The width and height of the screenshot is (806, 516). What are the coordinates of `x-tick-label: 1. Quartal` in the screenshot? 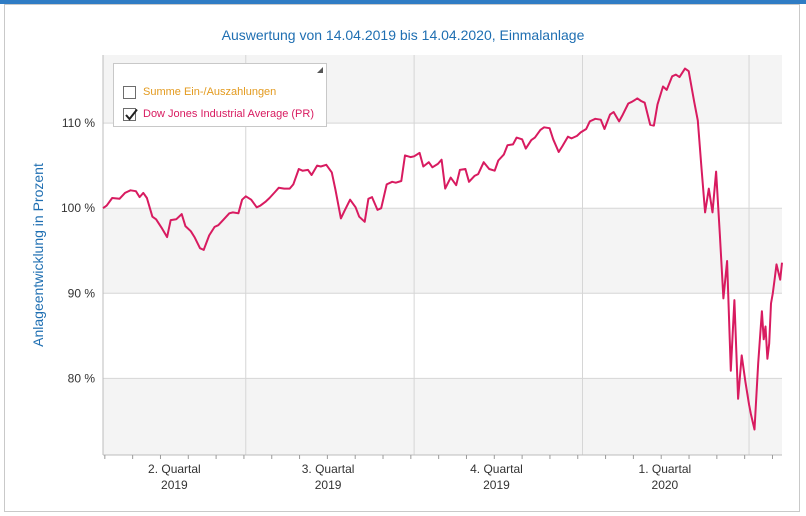 It's located at (665, 469).